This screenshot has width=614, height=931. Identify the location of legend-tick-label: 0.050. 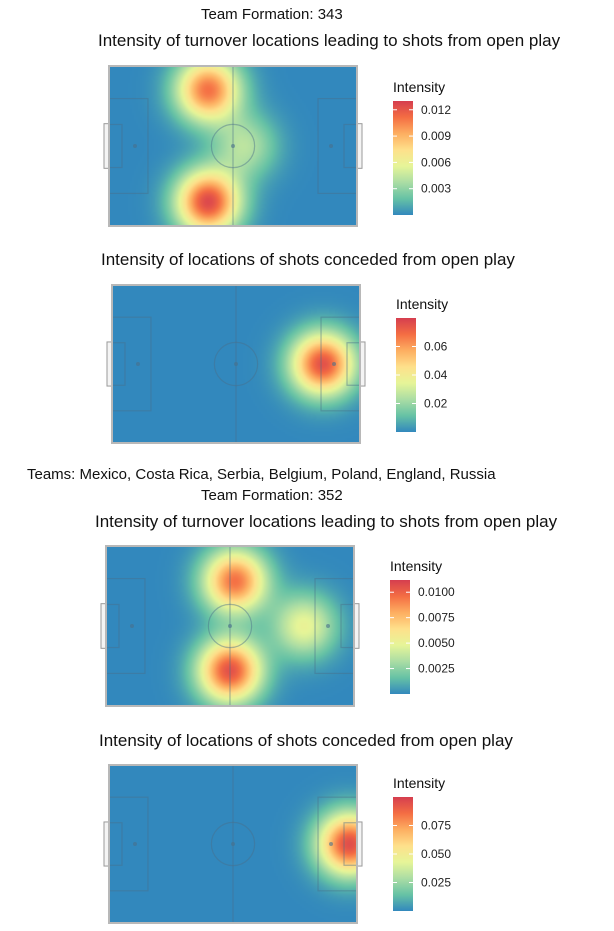
(436, 854).